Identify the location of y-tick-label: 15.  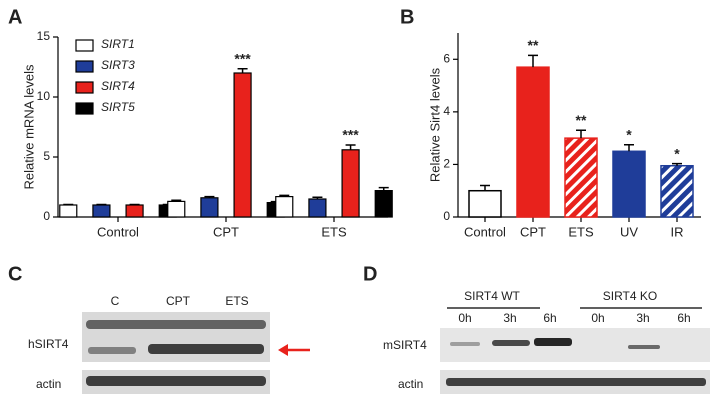
(44, 36).